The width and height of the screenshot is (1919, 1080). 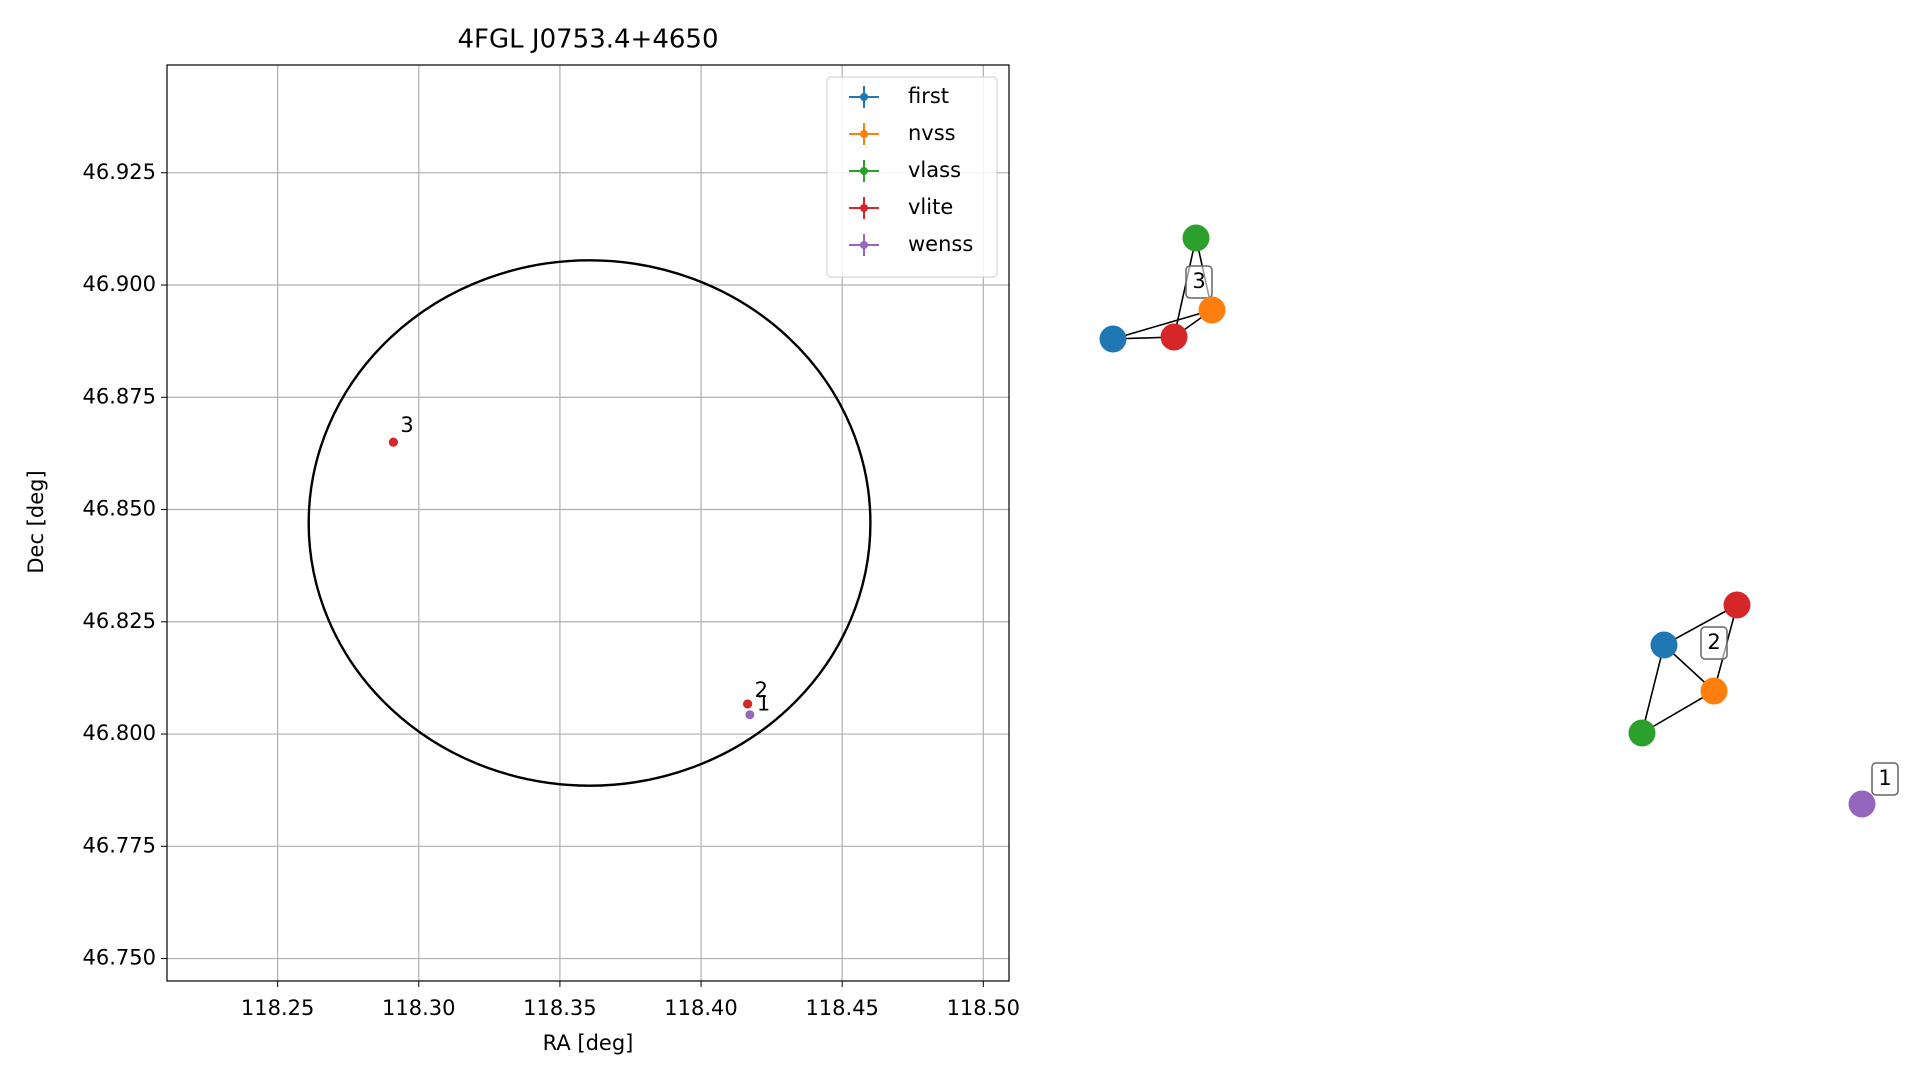 I want to click on x-axis-label: RA [deg], so click(x=588, y=1043).